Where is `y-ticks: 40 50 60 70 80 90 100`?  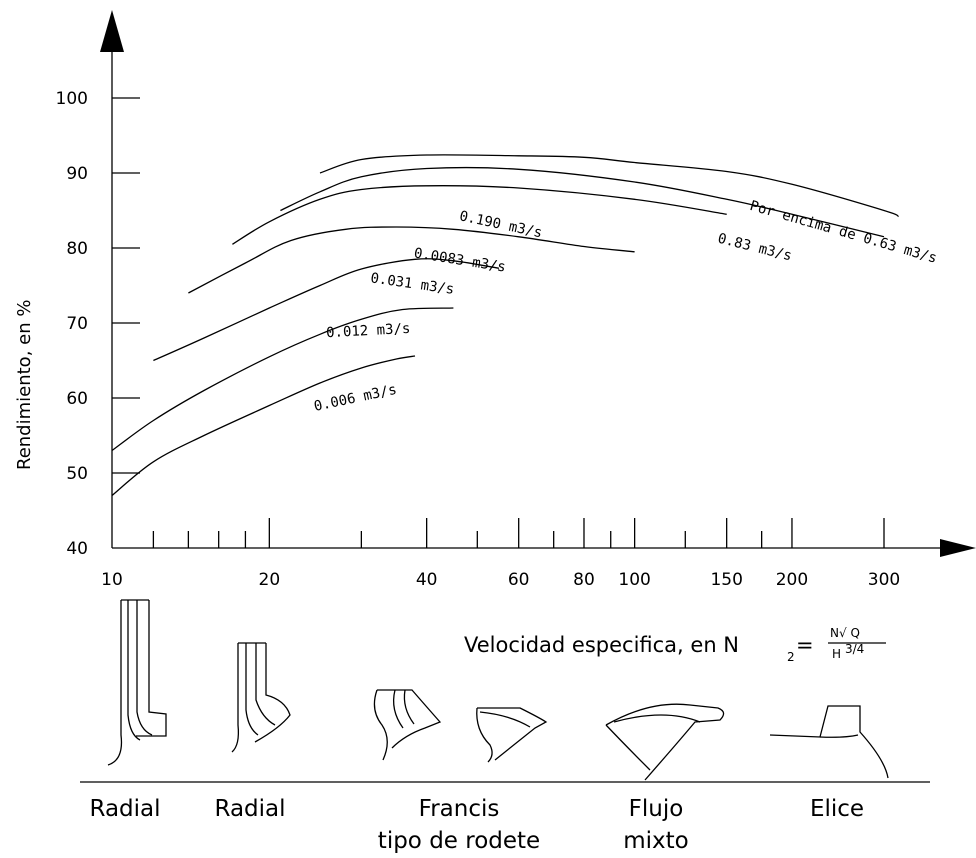 y-ticks: 40 50 60 70 80 90 100 is located at coordinates (98, 324).